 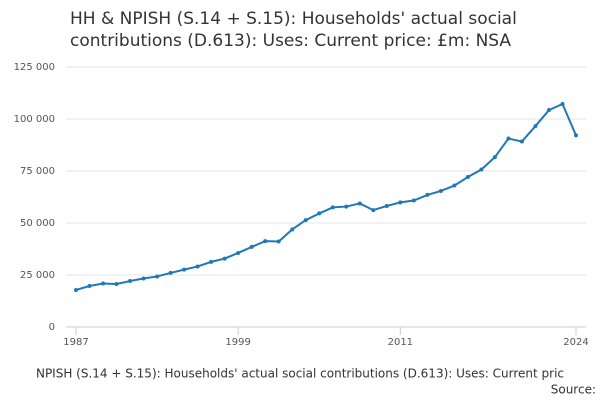 I want to click on y-tick-label: 125 000, so click(x=34, y=67).